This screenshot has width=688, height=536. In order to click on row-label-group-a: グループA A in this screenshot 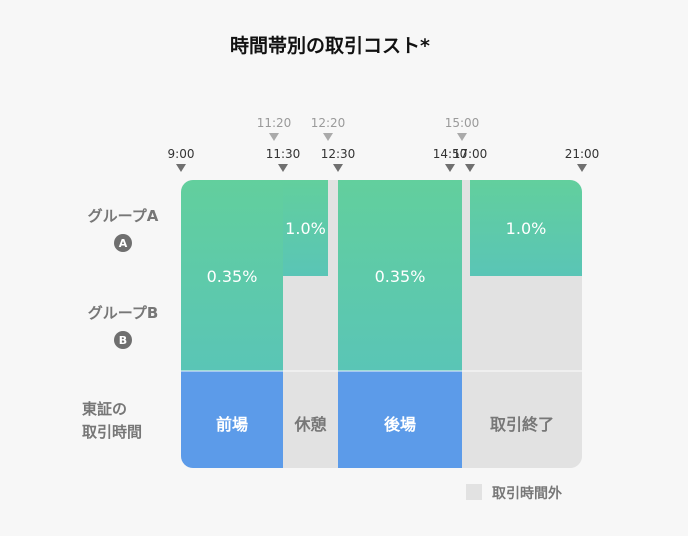, I will do `click(123, 229)`.